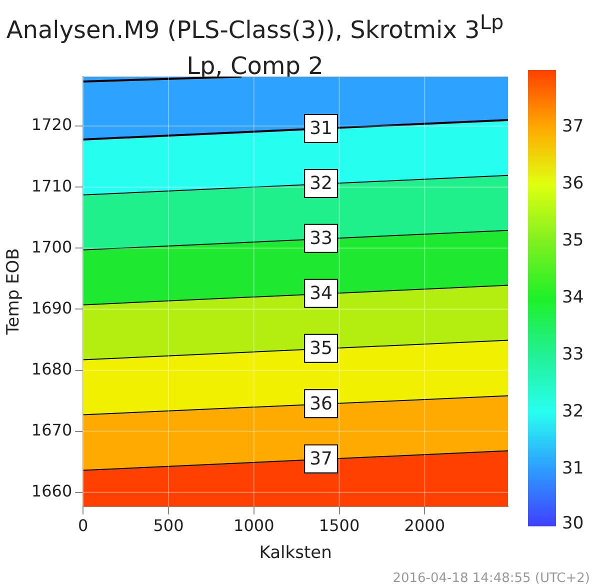 The height and width of the screenshot is (588, 596). What do you see at coordinates (295, 553) in the screenshot?
I see `x-axis-title: Kalksten` at bounding box center [295, 553].